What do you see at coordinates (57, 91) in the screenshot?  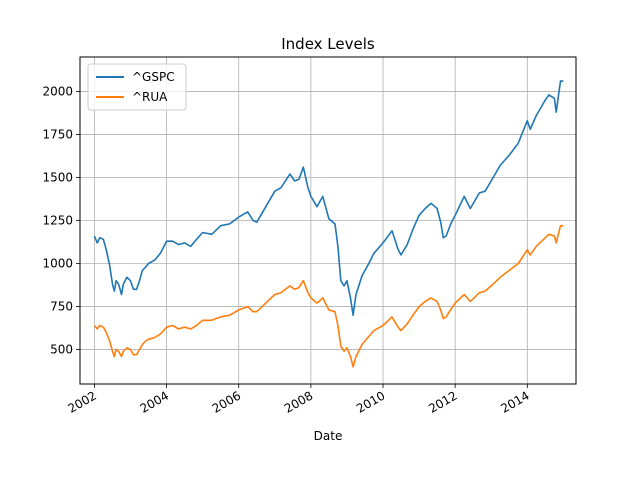 I see `y-tick-label: 2000` at bounding box center [57, 91].